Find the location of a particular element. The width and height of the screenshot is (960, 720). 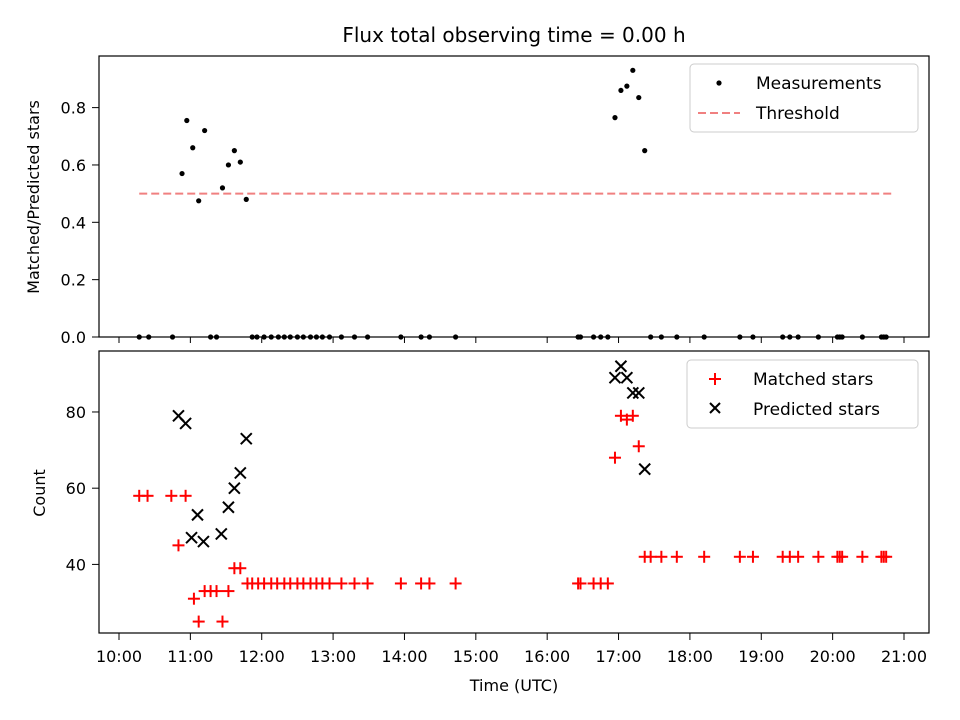

bottom-y-axis-label: Count is located at coordinates (39, 493).